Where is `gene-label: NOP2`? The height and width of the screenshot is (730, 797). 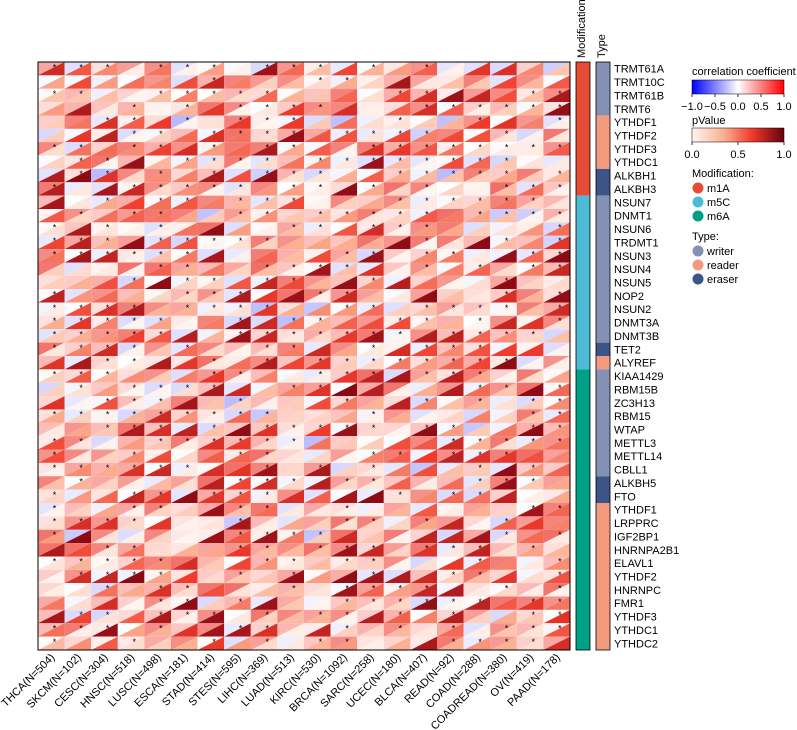
gene-label: NOP2 is located at coordinates (629, 297).